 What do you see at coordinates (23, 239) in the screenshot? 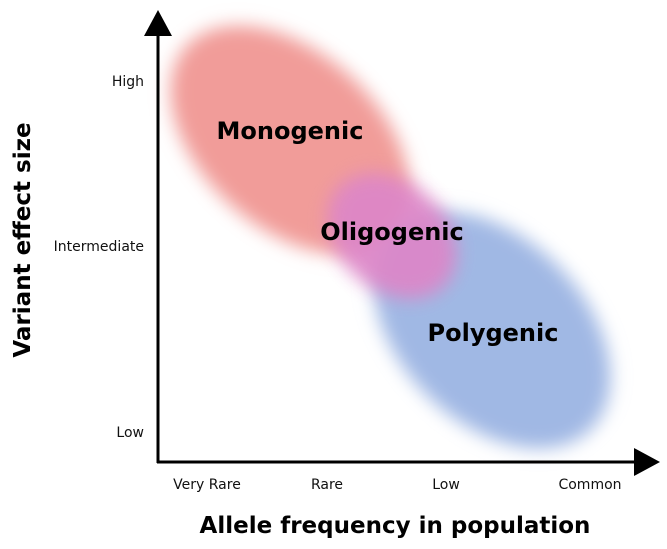
I see `y-axis-title: Variant effect size` at bounding box center [23, 239].